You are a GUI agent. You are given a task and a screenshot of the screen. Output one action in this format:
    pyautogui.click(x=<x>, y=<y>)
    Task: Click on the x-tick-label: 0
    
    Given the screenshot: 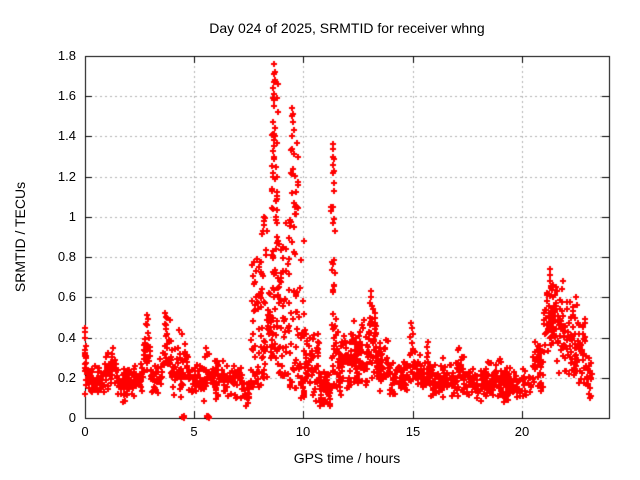 What is the action you would take?
    pyautogui.click(x=85, y=431)
    